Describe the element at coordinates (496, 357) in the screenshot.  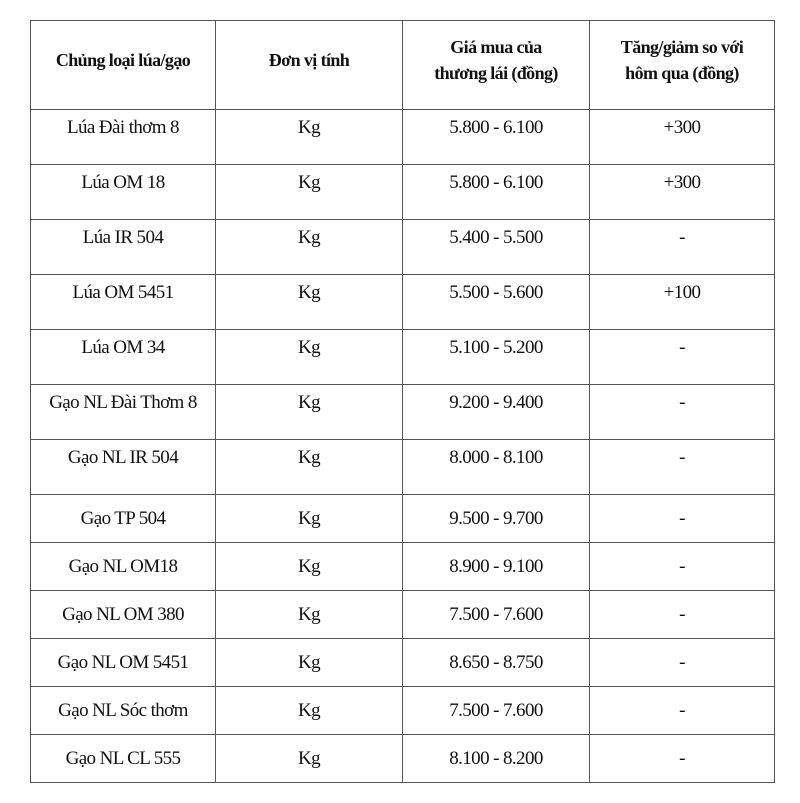
I see `cell-price: 5.100 - 5.200` at that location.